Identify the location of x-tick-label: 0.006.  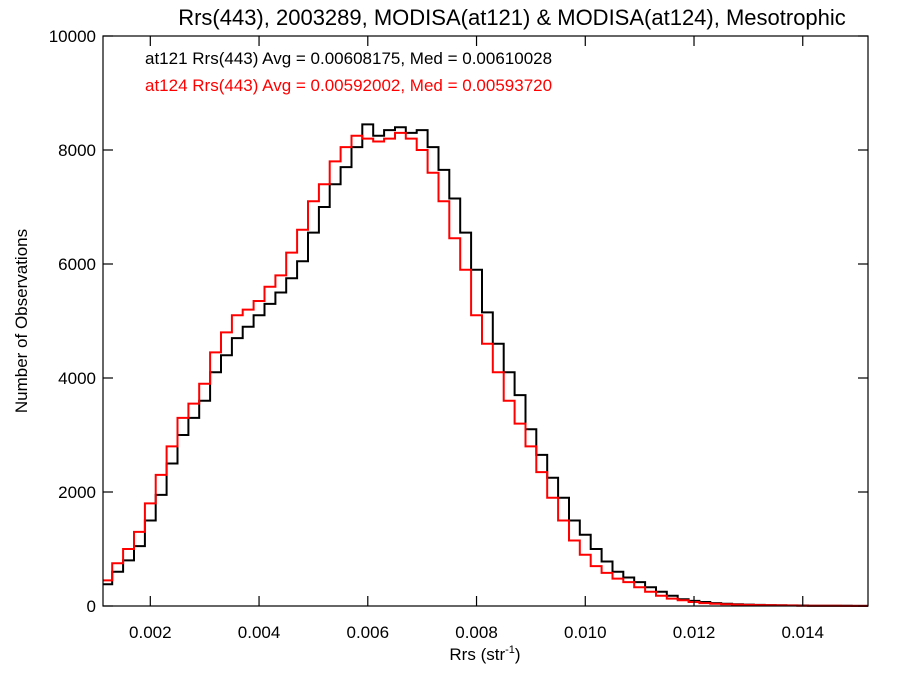
(368, 632).